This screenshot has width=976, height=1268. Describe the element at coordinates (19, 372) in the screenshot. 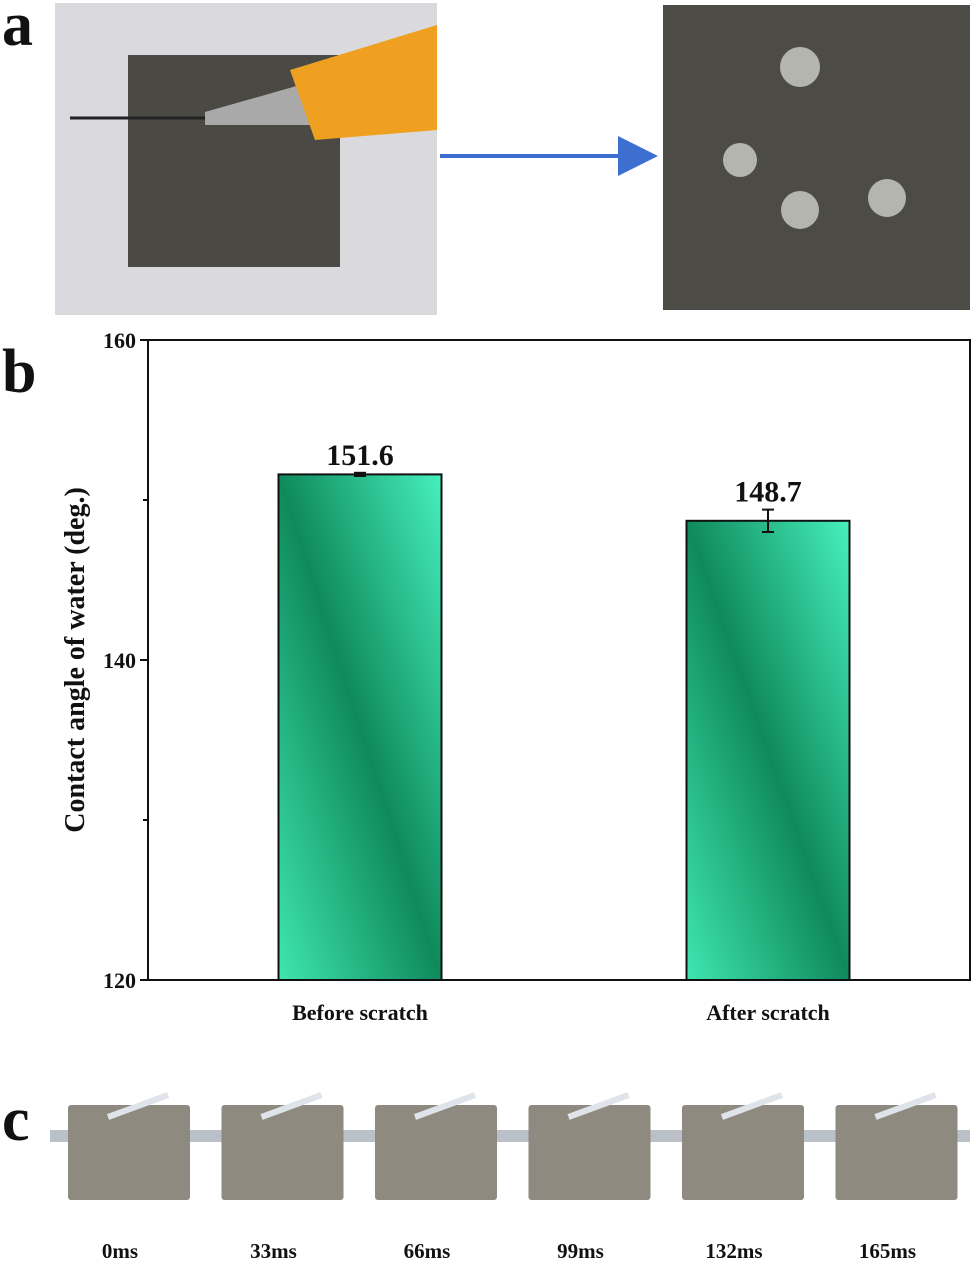

I see `panel-label: b` at that location.